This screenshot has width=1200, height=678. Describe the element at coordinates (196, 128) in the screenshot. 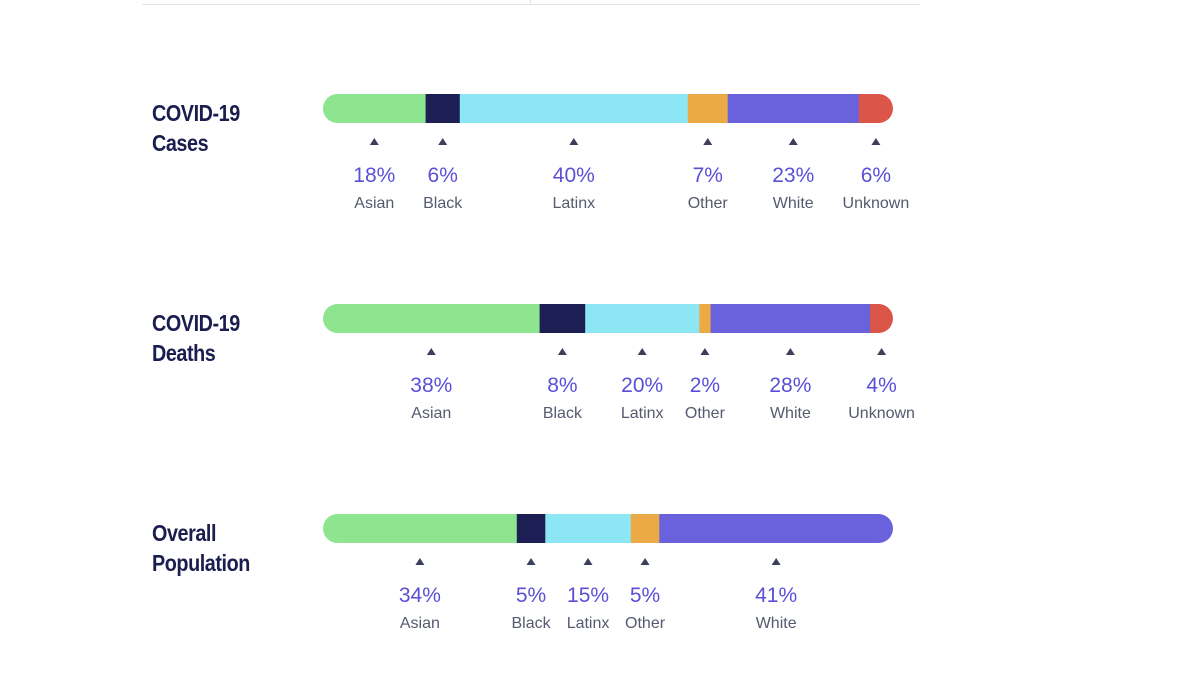

I see `chart-title: COVID-19 Cases` at that location.